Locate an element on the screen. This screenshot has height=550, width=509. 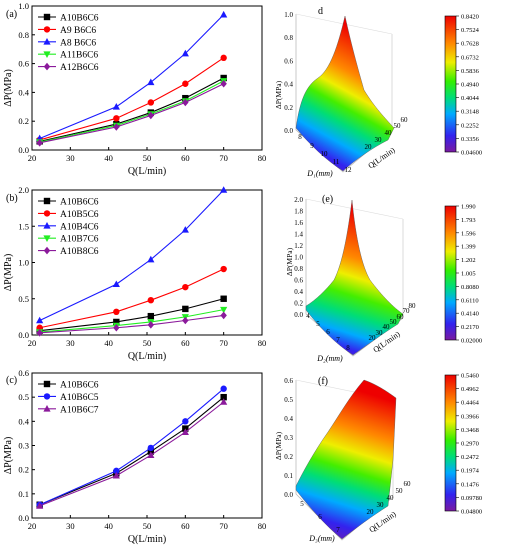
legend-label: A11B6C6 is located at coordinates (79, 56).